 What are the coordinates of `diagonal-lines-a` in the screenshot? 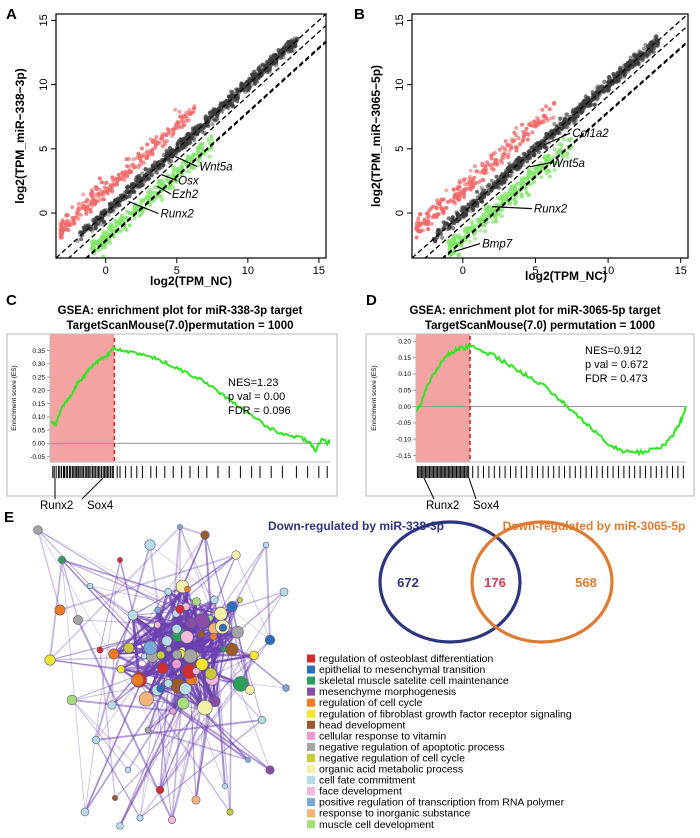 It's located at (191, 136).